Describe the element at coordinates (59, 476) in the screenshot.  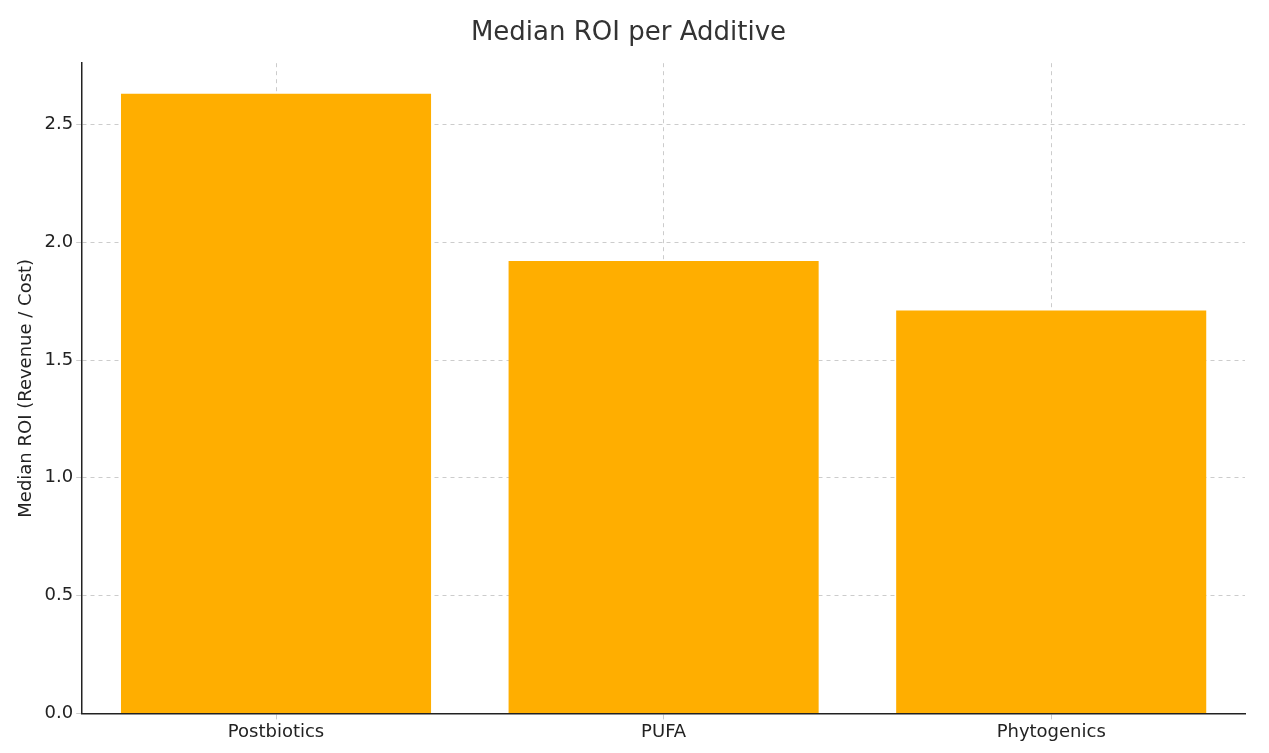
I see `y-tick-label: 1.0` at that location.